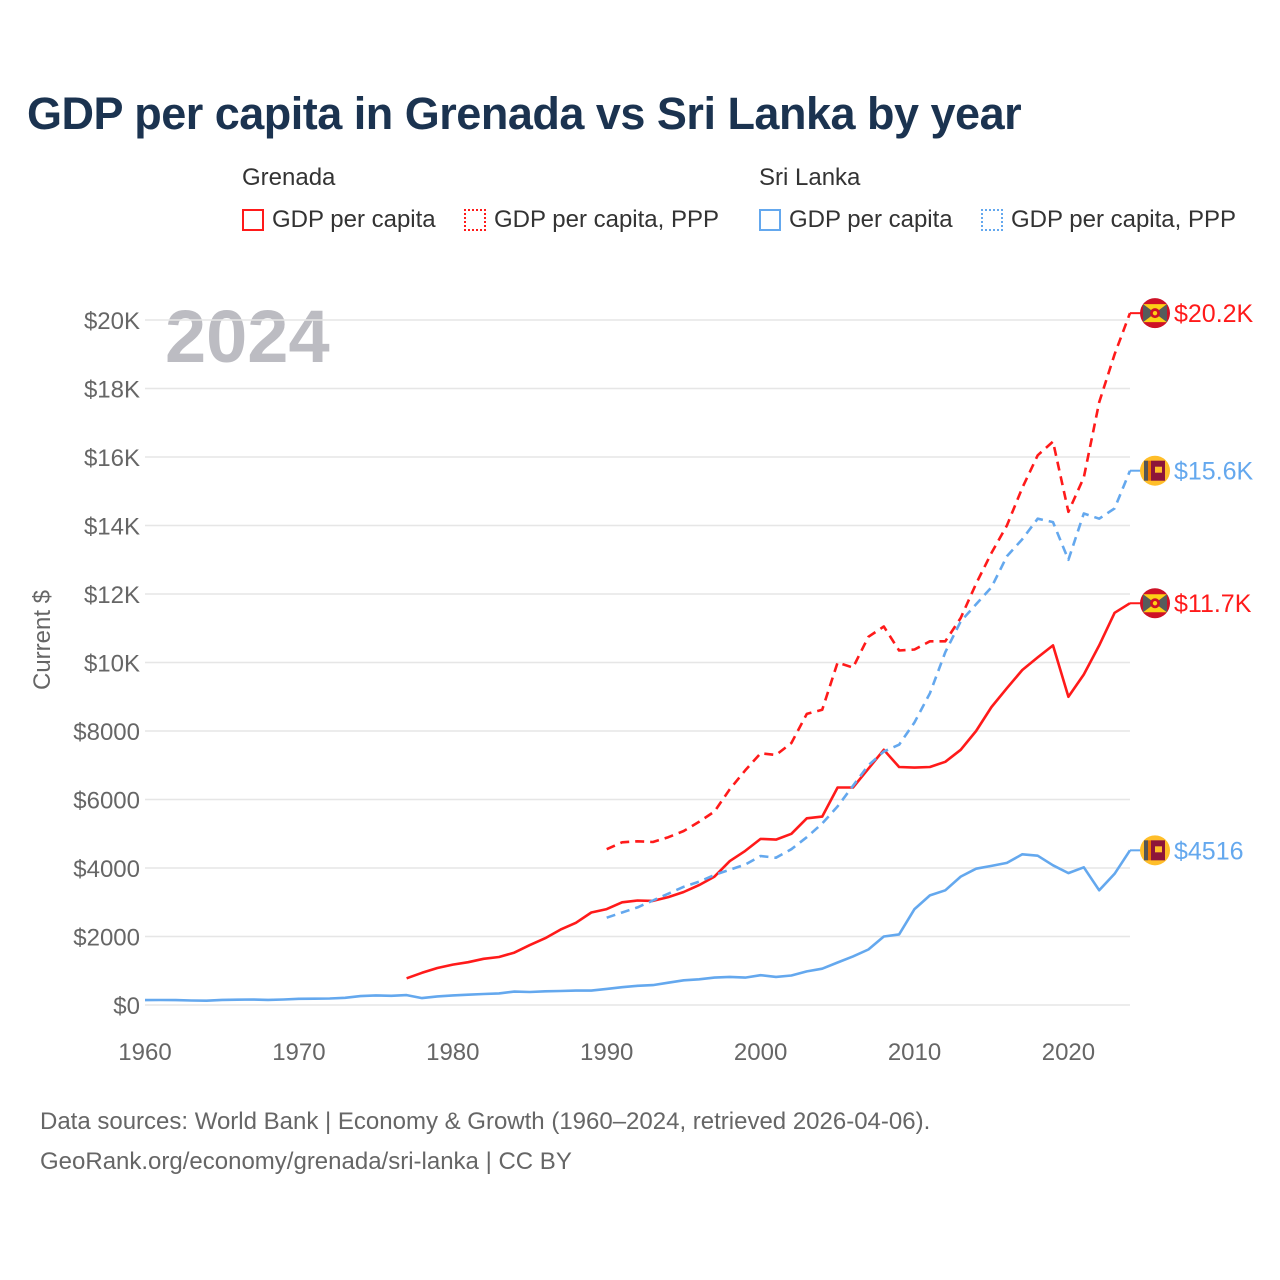 This screenshot has width=1280, height=1280. What do you see at coordinates (1214, 314) in the screenshot?
I see `end-value-label: $20.2K` at bounding box center [1214, 314].